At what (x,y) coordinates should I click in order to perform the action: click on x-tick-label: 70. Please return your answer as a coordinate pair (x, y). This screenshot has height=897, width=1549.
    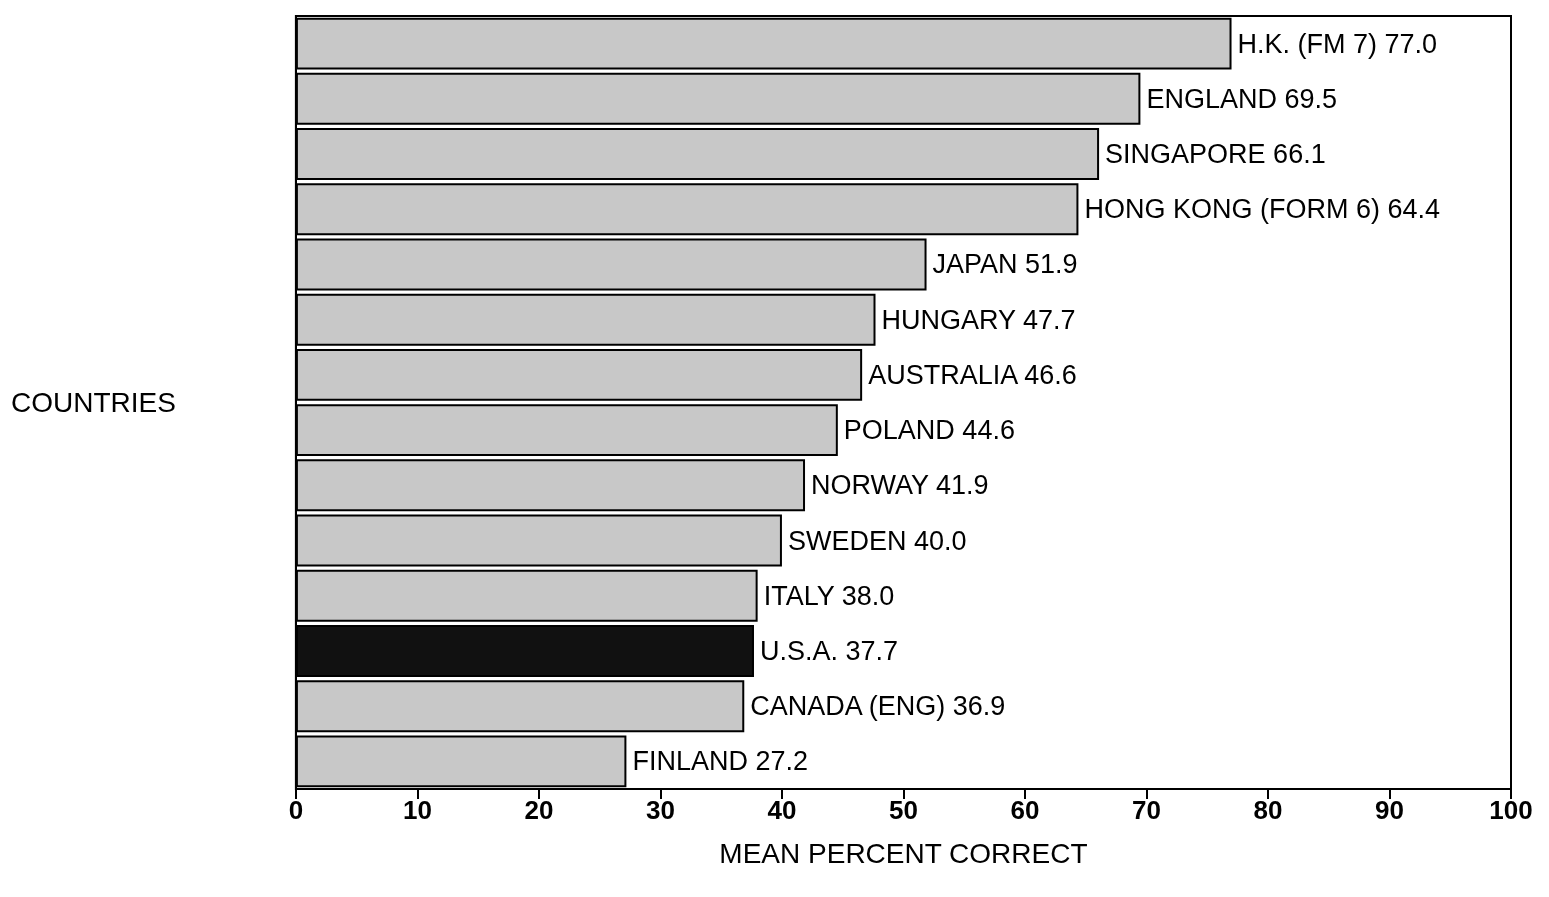
    Looking at the image, I should click on (1146, 810).